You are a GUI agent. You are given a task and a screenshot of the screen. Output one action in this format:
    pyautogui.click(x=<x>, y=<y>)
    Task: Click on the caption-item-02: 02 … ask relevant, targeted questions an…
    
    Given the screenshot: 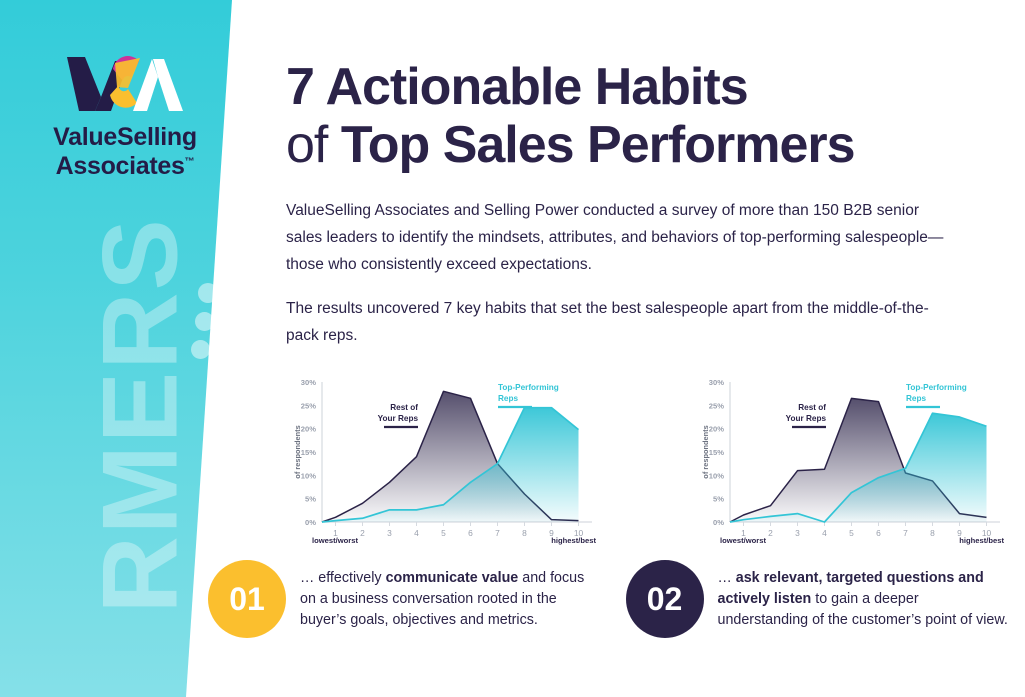 What is the action you would take?
    pyautogui.click(x=817, y=599)
    